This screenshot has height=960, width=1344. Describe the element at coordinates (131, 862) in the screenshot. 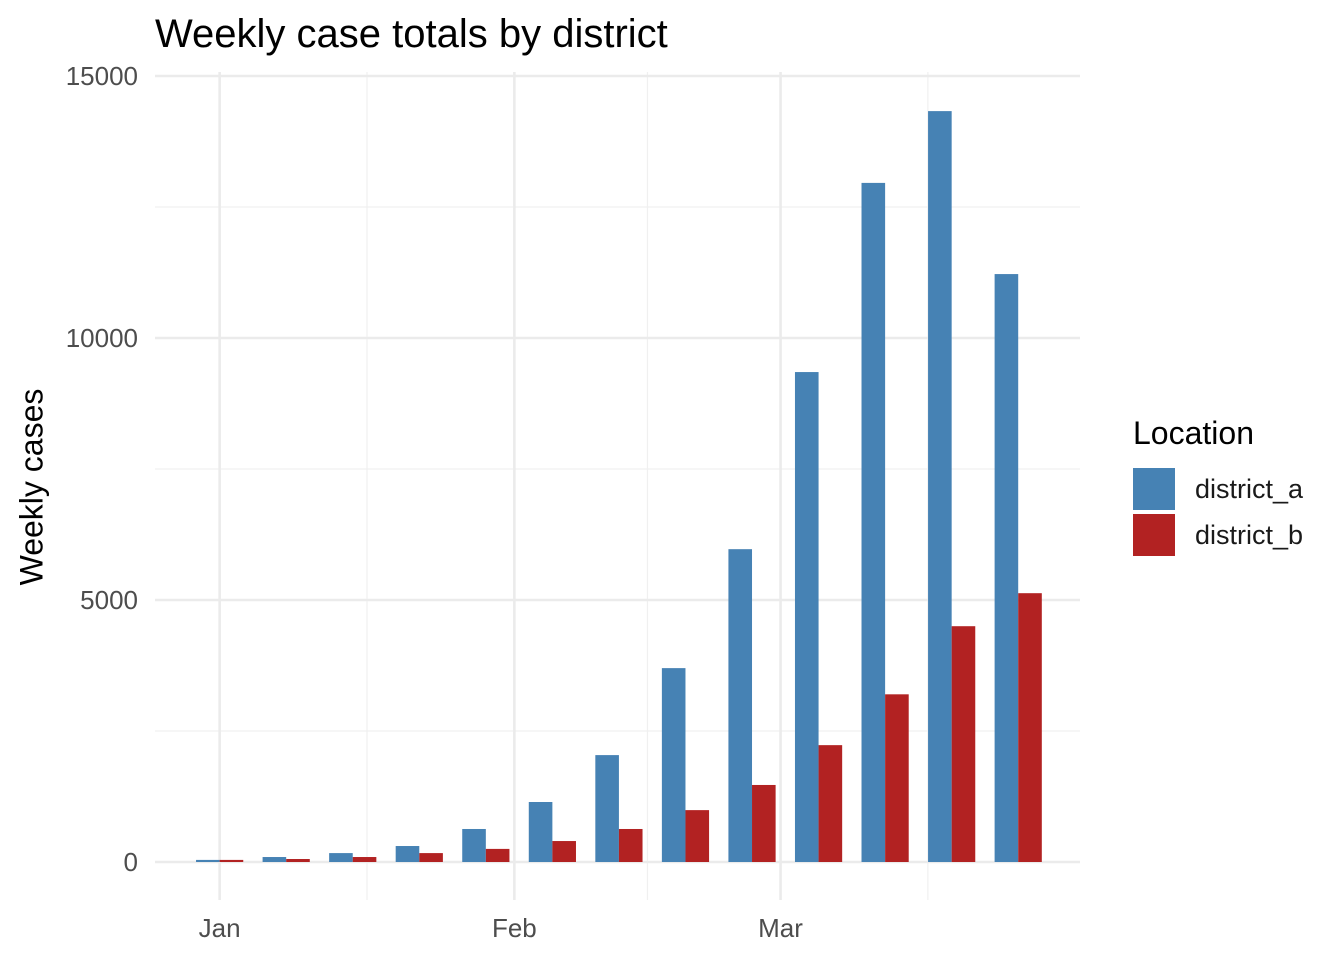

I see `y-tick-label: 0` at that location.